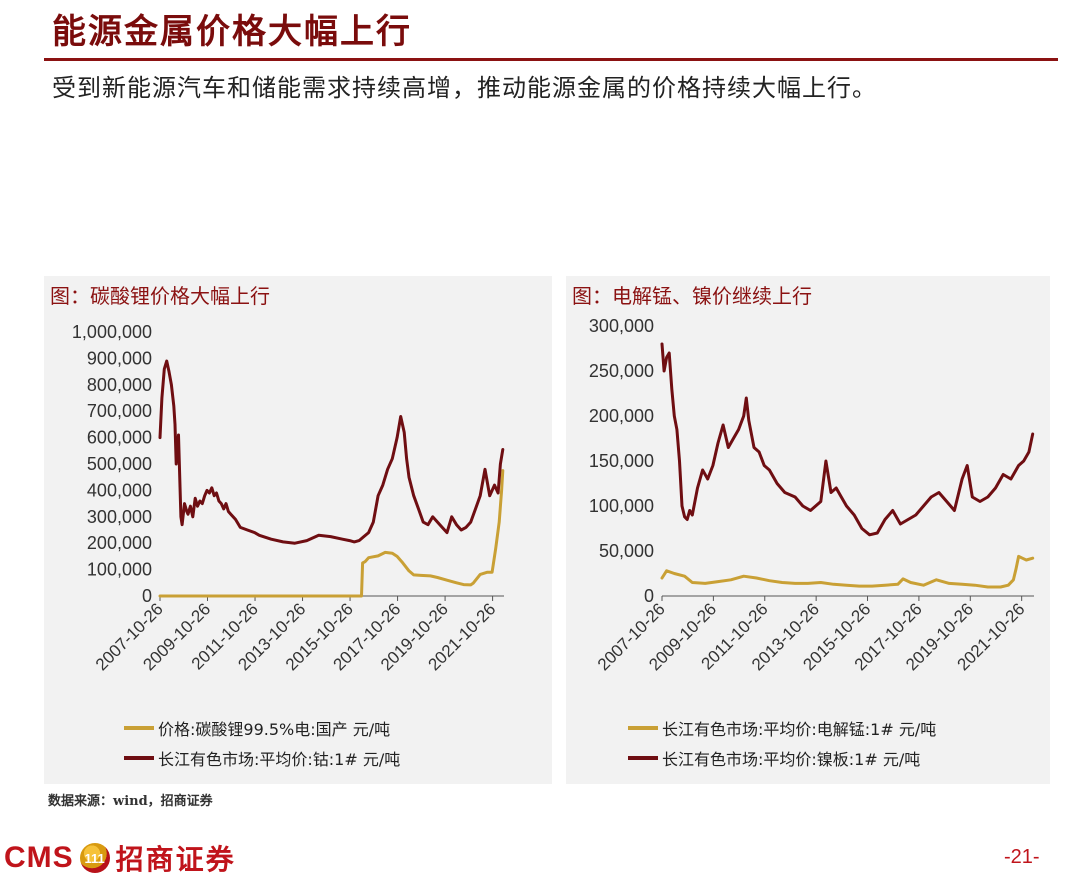  What do you see at coordinates (119, 385) in the screenshot?
I see `y-tick-label: 800,000` at bounding box center [119, 385].